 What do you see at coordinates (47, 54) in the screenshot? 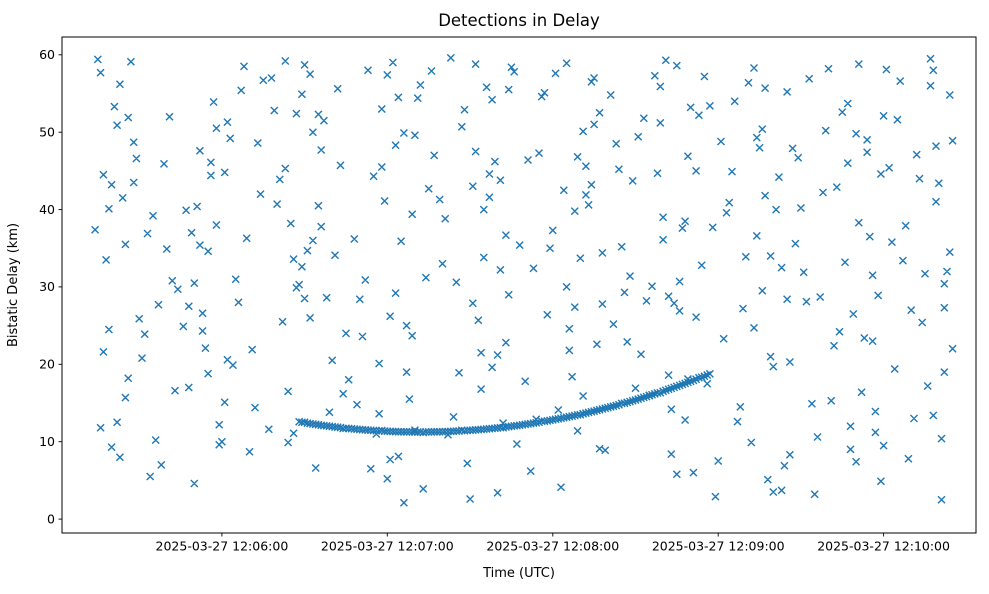
I see `y-tick-label: 60` at bounding box center [47, 54].